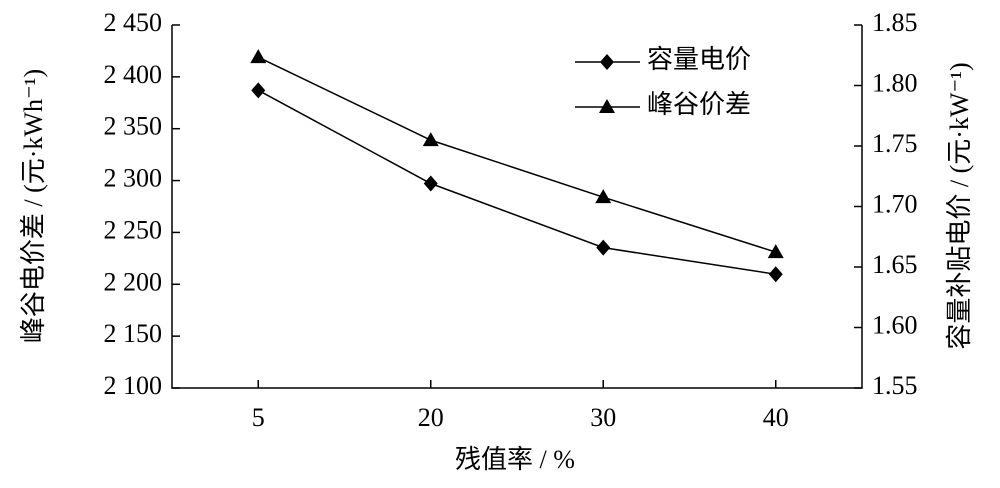  What do you see at coordinates (895, 203) in the screenshot?
I see `y2-tick-label: 1.70` at bounding box center [895, 203].